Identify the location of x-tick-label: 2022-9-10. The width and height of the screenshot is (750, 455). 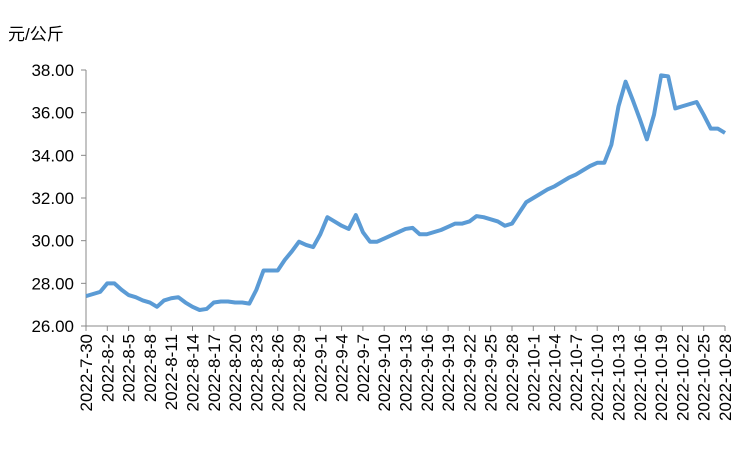
(384, 373).